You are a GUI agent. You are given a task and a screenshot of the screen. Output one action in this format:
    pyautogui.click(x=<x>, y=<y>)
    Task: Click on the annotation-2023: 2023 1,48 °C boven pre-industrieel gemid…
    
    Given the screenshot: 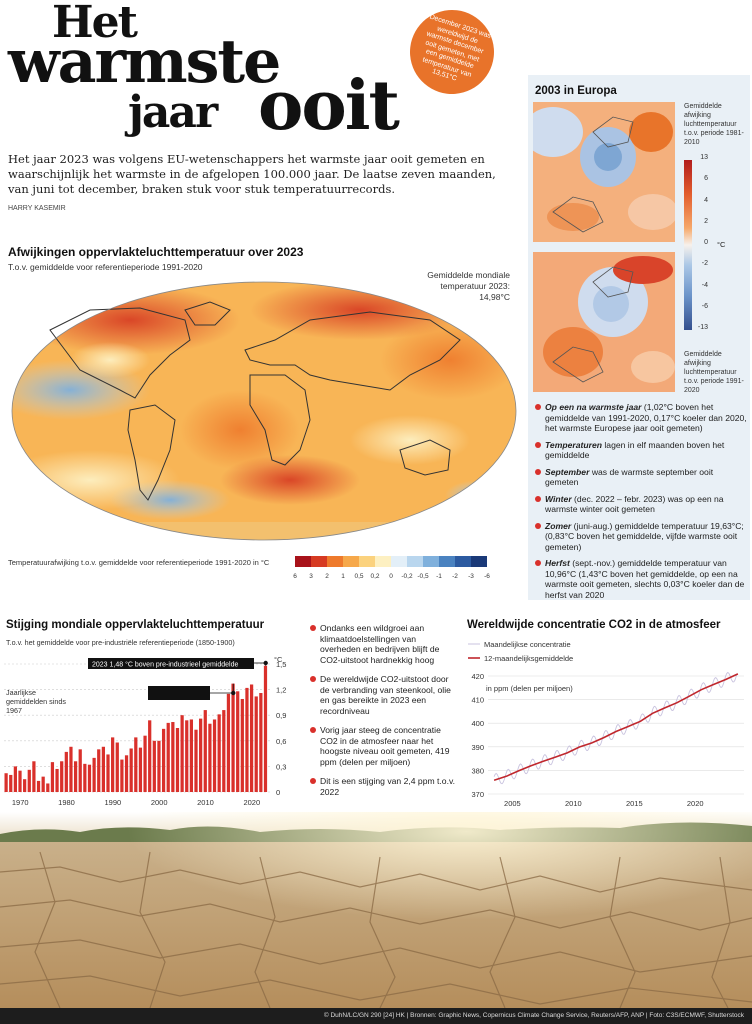 What is the action you would take?
    pyautogui.click(x=165, y=665)
    